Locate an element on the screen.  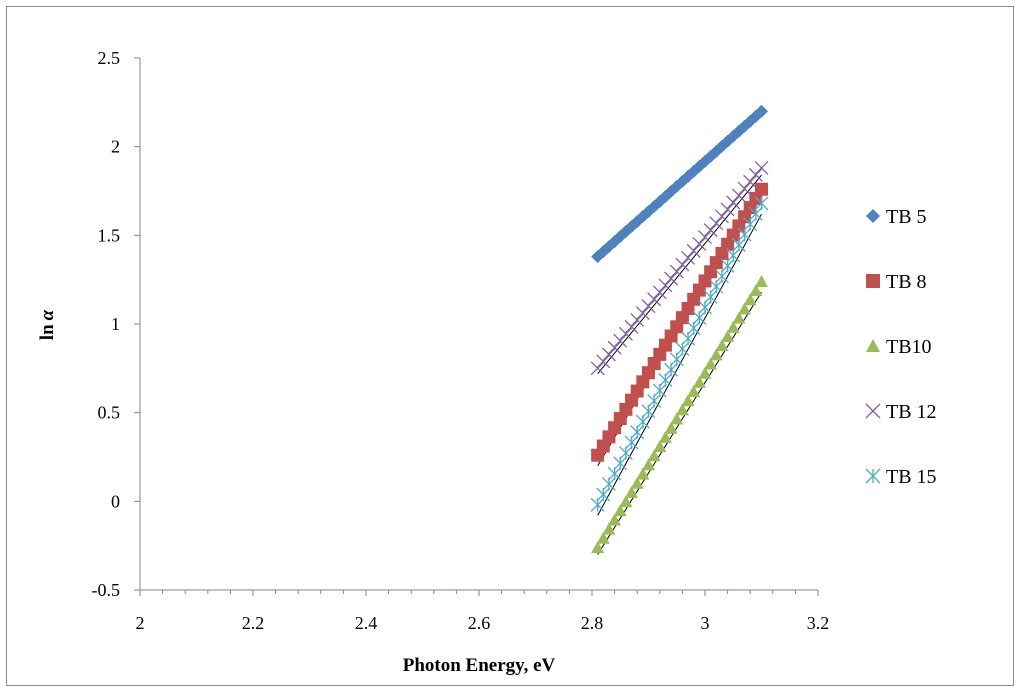
series-tb5 is located at coordinates (679, 184).